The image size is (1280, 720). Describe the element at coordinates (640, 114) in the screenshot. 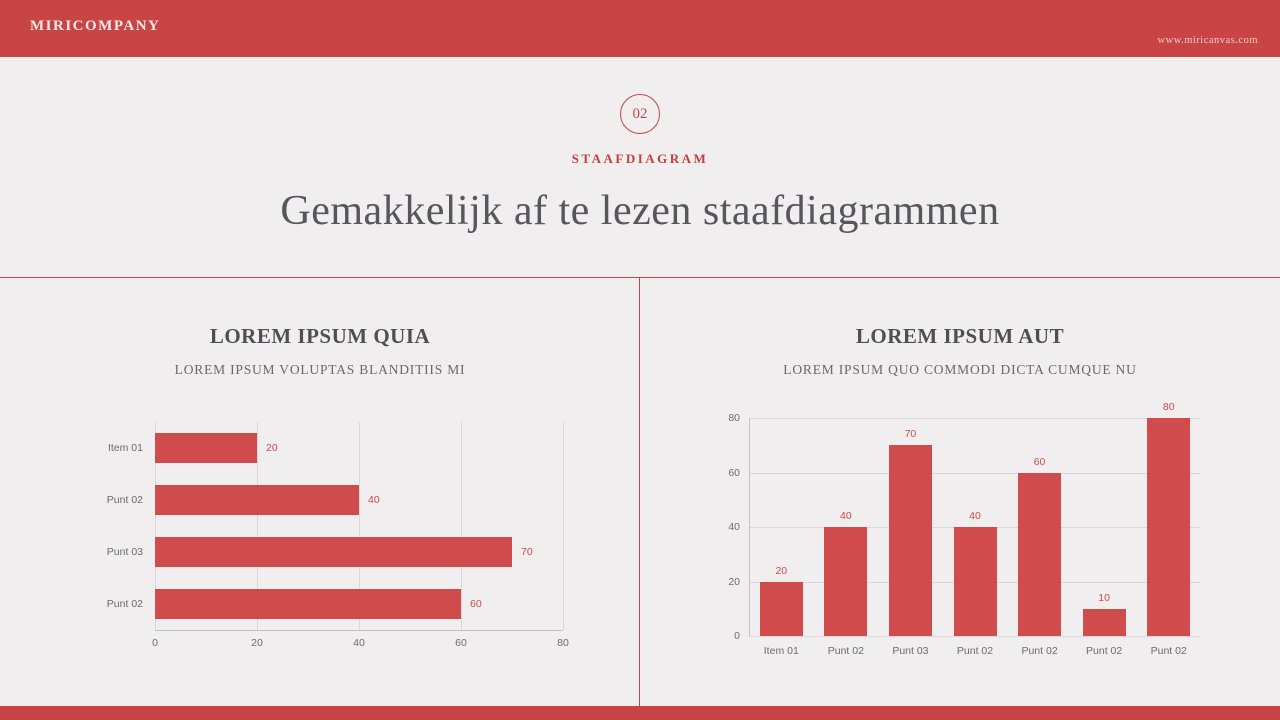

I see `section-number-badge: 02` at that location.